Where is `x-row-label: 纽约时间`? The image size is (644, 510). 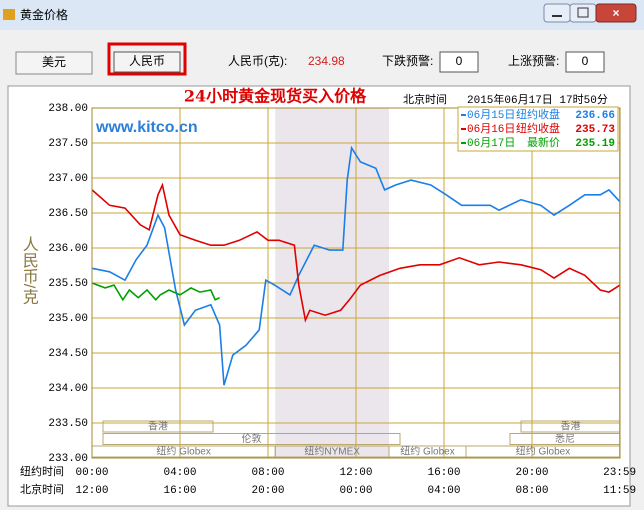
x-row-label: 纽约时间 is located at coordinates (42, 471).